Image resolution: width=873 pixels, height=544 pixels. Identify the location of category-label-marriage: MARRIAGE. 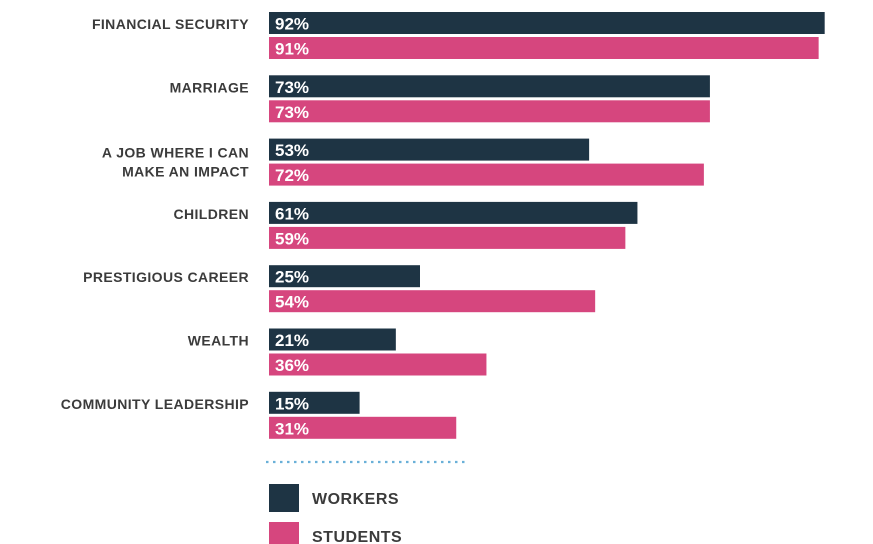
(209, 87).